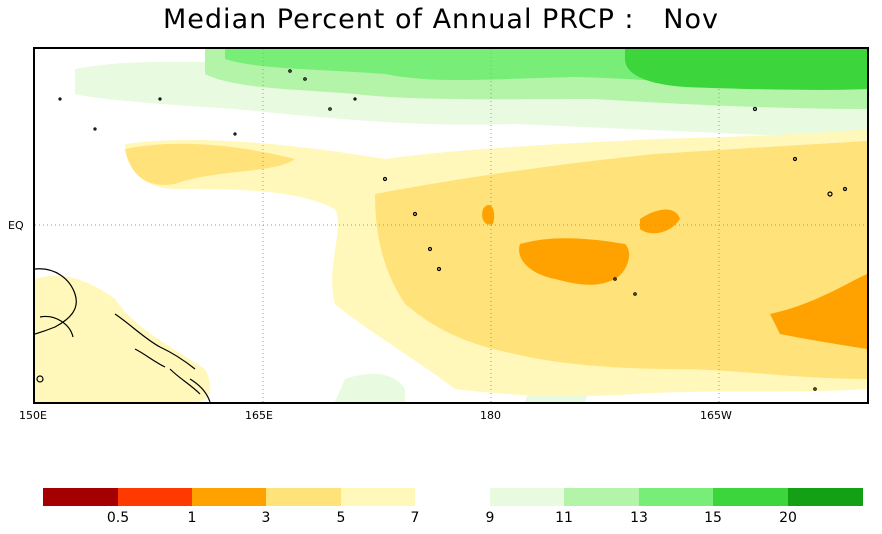 Image resolution: width=882 pixels, height=534 pixels. I want to click on legend-label: 20, so click(788, 518).